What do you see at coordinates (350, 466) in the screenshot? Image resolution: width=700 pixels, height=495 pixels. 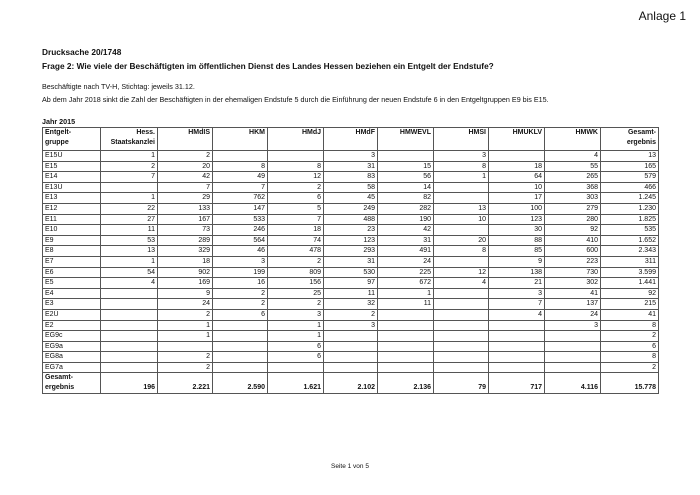 I see `page-number: Seite 1 von 5` at bounding box center [350, 466].